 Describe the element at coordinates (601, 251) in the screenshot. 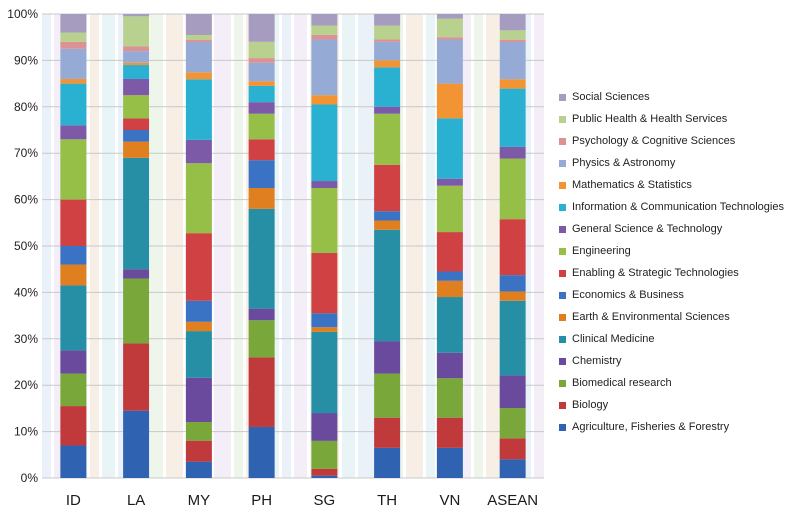

I see `legend-label: Engineering` at that location.